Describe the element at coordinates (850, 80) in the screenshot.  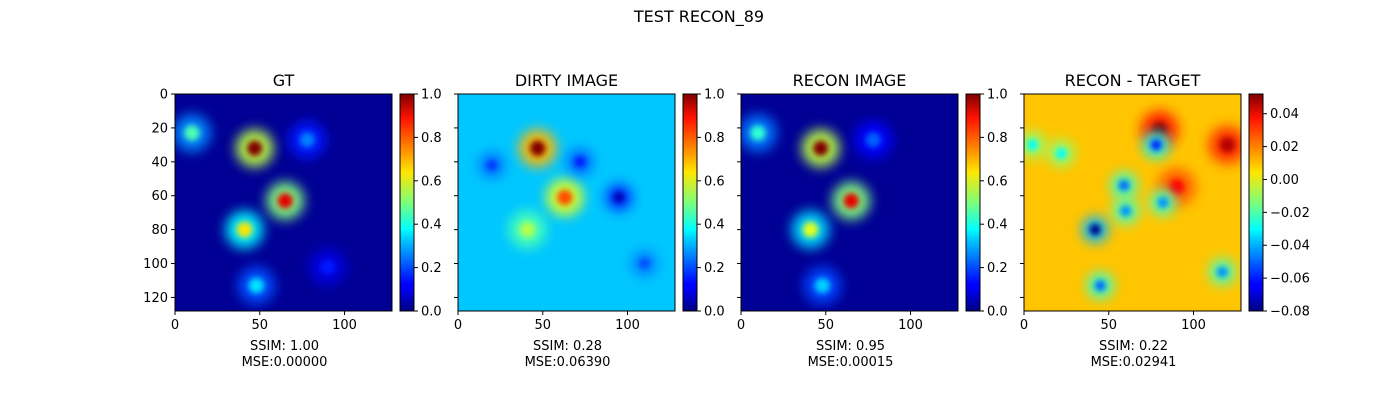
I see `panel-title: RECON IMAGE` at that location.